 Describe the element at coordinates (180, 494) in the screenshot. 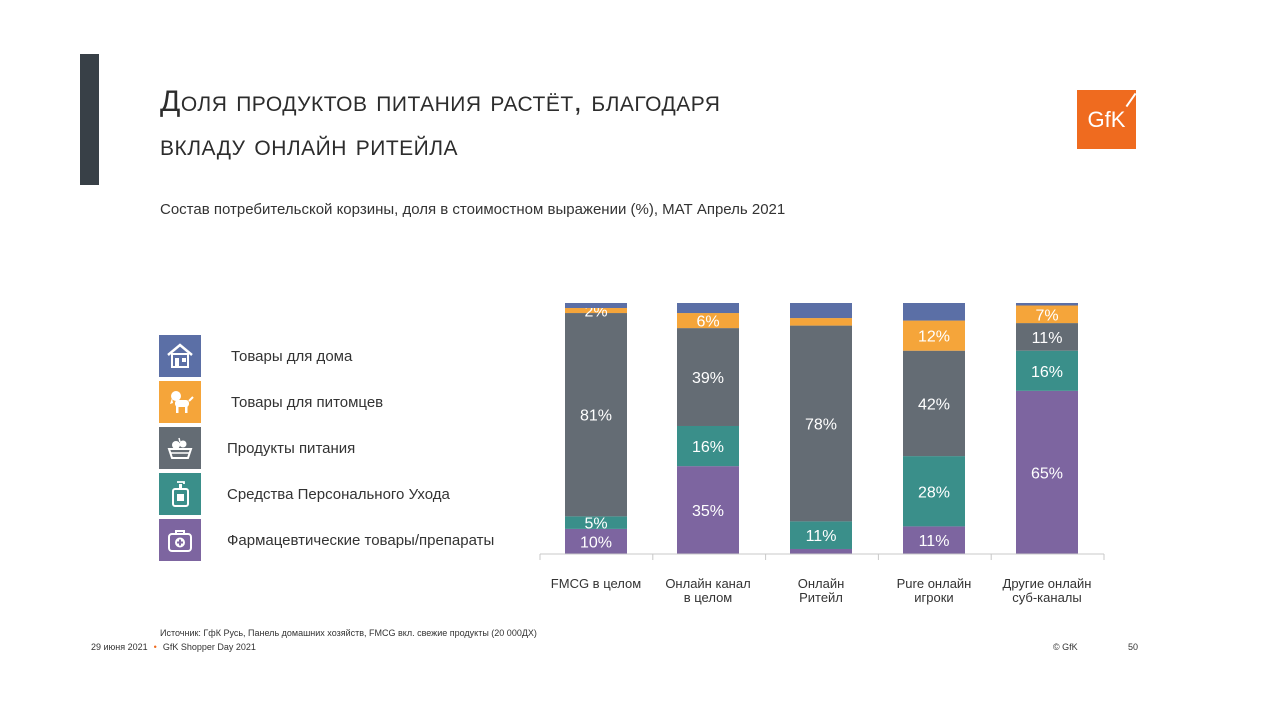

I see `dispenser-bottle-icon` at that location.